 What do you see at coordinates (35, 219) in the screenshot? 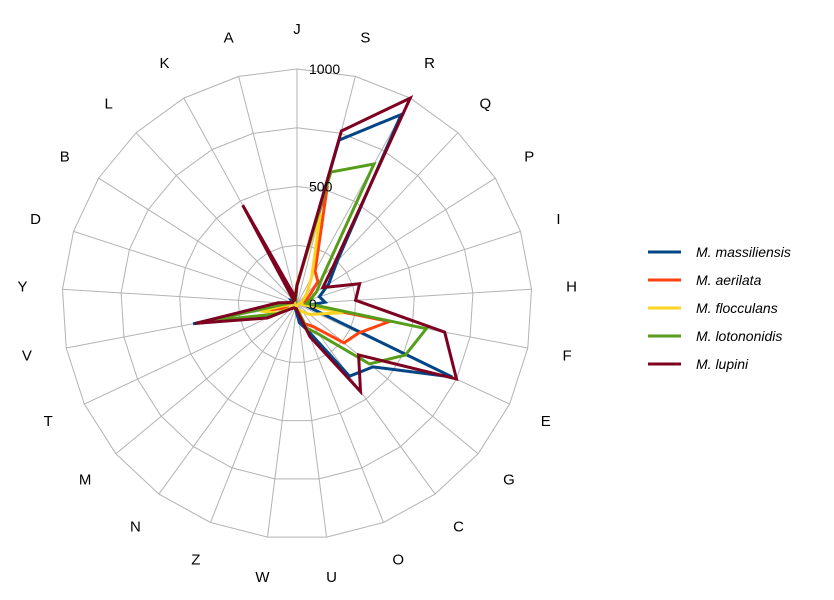
I see `category-label: D` at bounding box center [35, 219].